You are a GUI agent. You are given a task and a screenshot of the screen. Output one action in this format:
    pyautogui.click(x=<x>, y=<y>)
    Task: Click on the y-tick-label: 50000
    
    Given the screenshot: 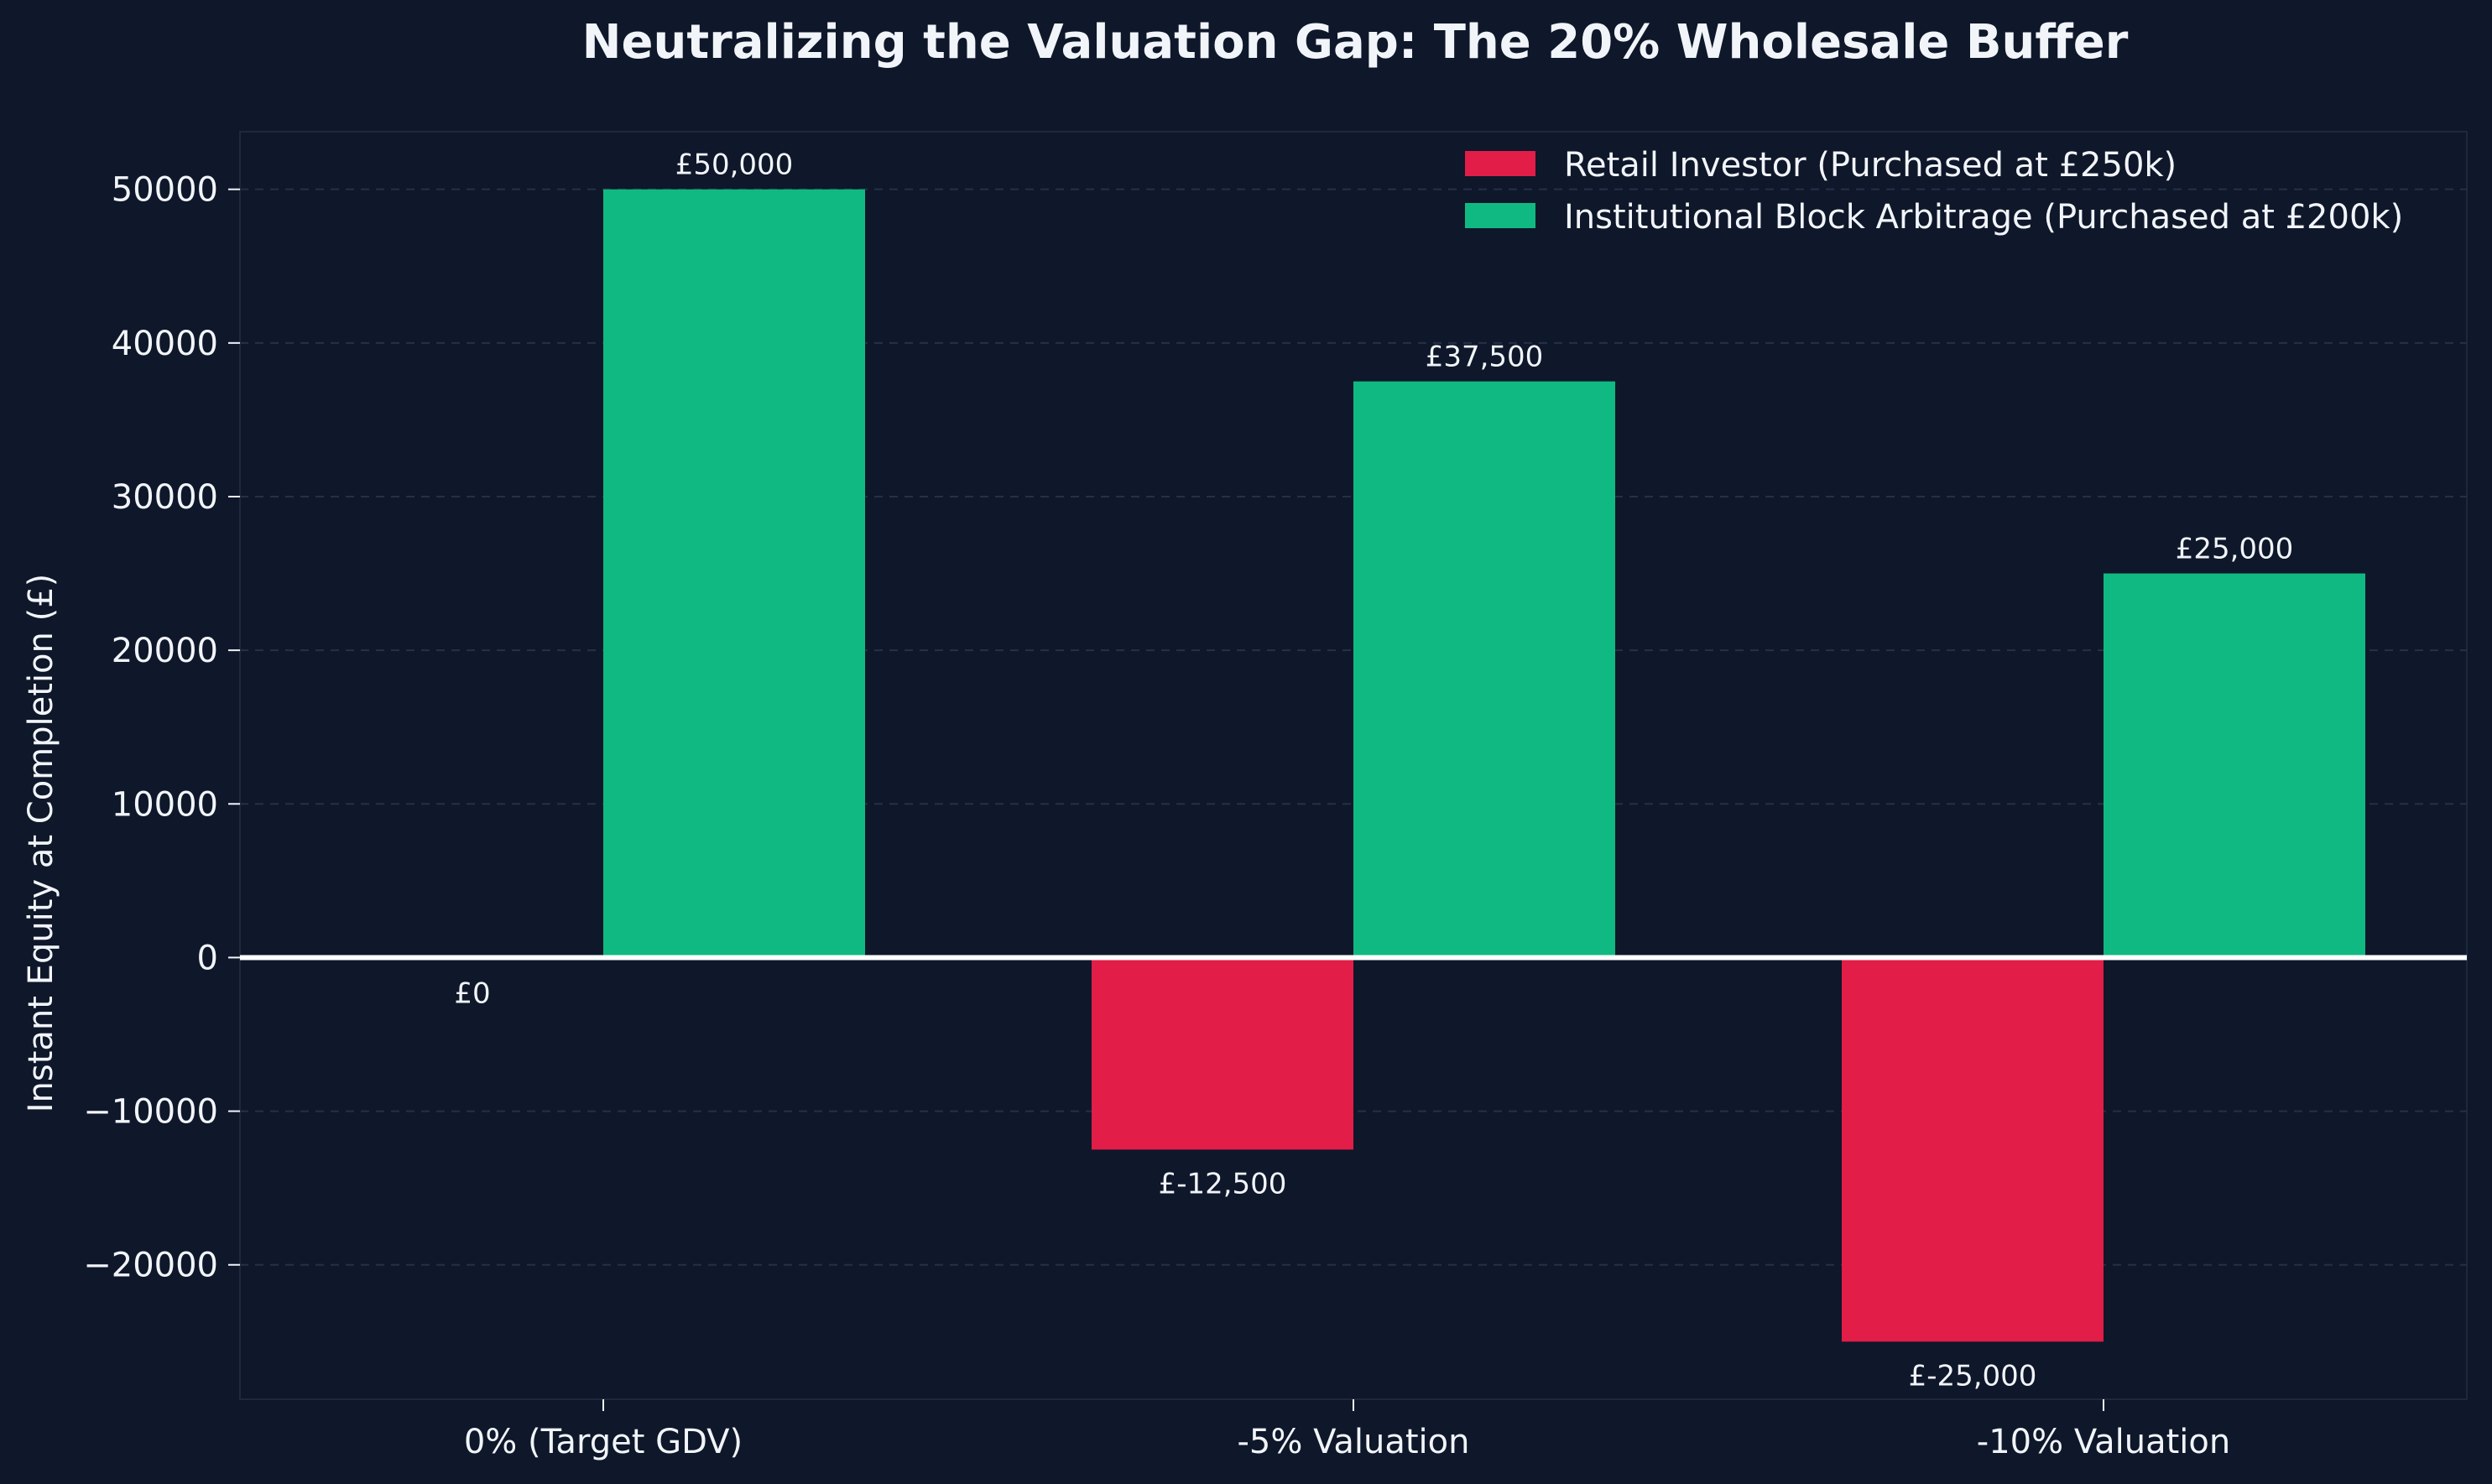 What is the action you would take?
    pyautogui.click(x=165, y=190)
    